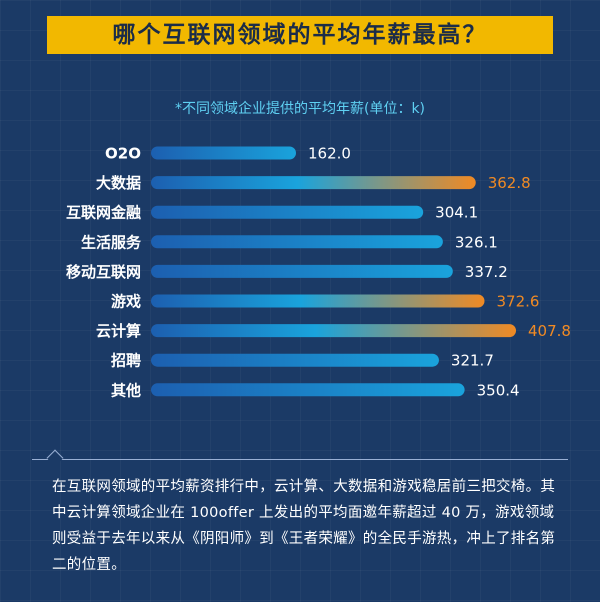 This screenshot has height=602, width=600. I want to click on divider-line, so click(300, 459).